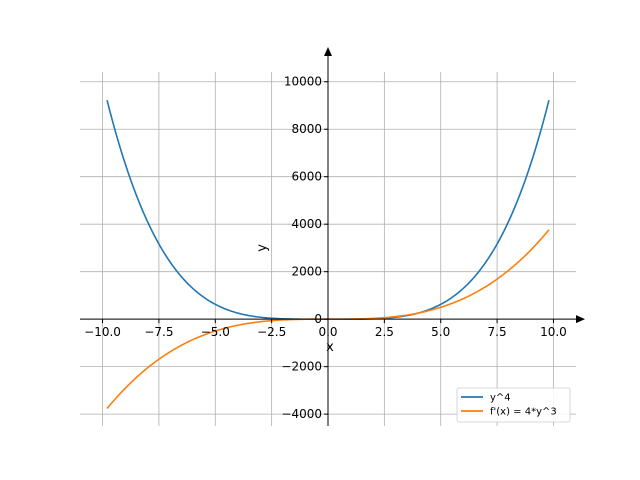  What do you see at coordinates (580, 319) in the screenshot?
I see `x-axis-arrow` at bounding box center [580, 319].